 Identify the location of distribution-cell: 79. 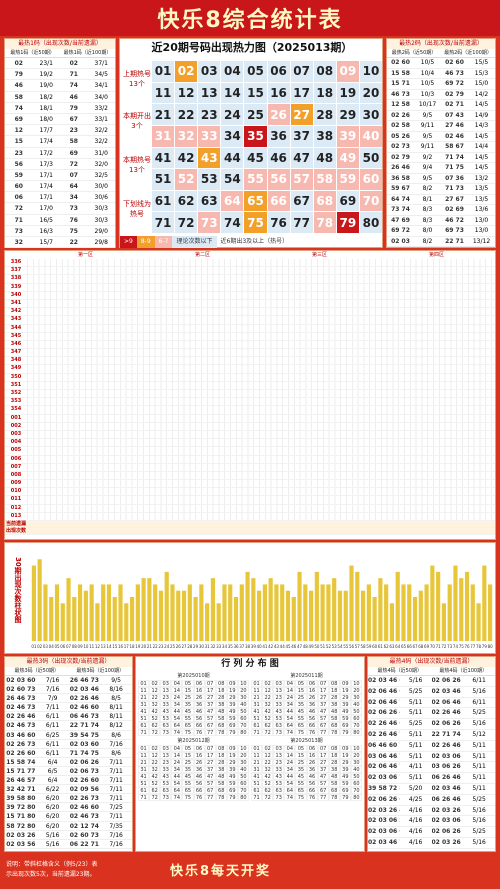
(232, 732).